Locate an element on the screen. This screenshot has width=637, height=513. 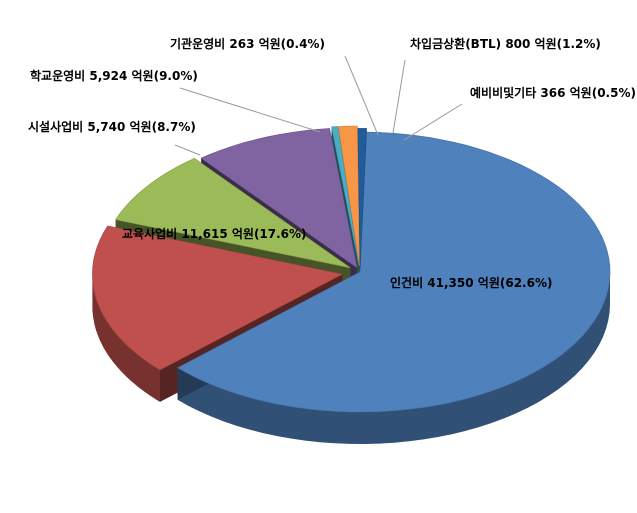
data-label-3: 학교운영비 5,924 억원(9.0%) is located at coordinates (114, 75).